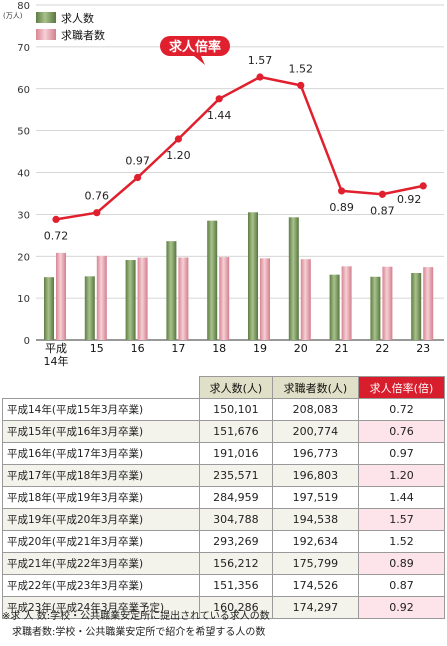 The width and height of the screenshot is (447, 646). Describe the element at coordinates (235, 563) in the screenshot. I see `jobs-cell: 156,212` at that location.